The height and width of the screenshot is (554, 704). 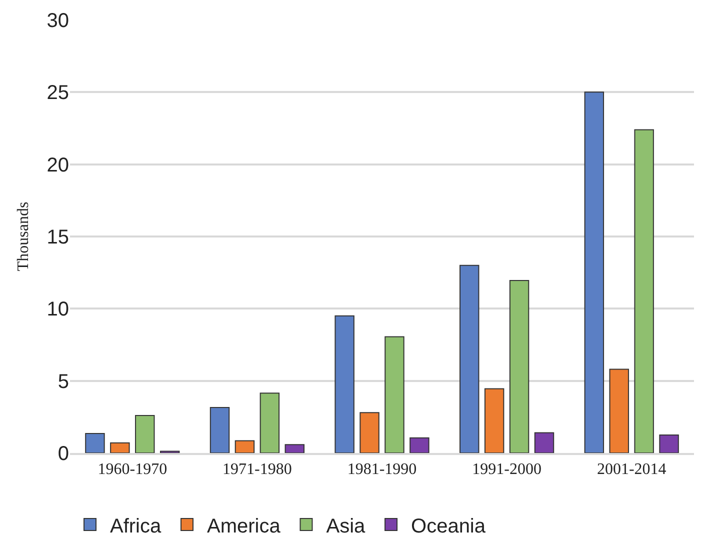 What do you see at coordinates (57, 93) in the screenshot?
I see `y-tick-label: 25` at bounding box center [57, 93].